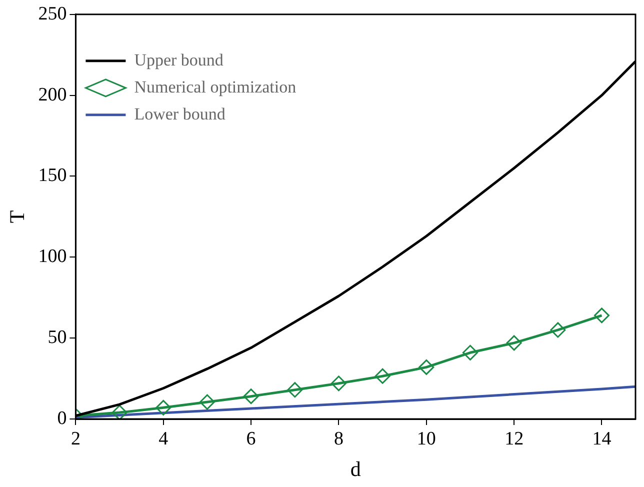 Image resolution: width=644 pixels, height=487 pixels. Describe the element at coordinates (52, 95) in the screenshot. I see `y-tick-label: 200` at that location.